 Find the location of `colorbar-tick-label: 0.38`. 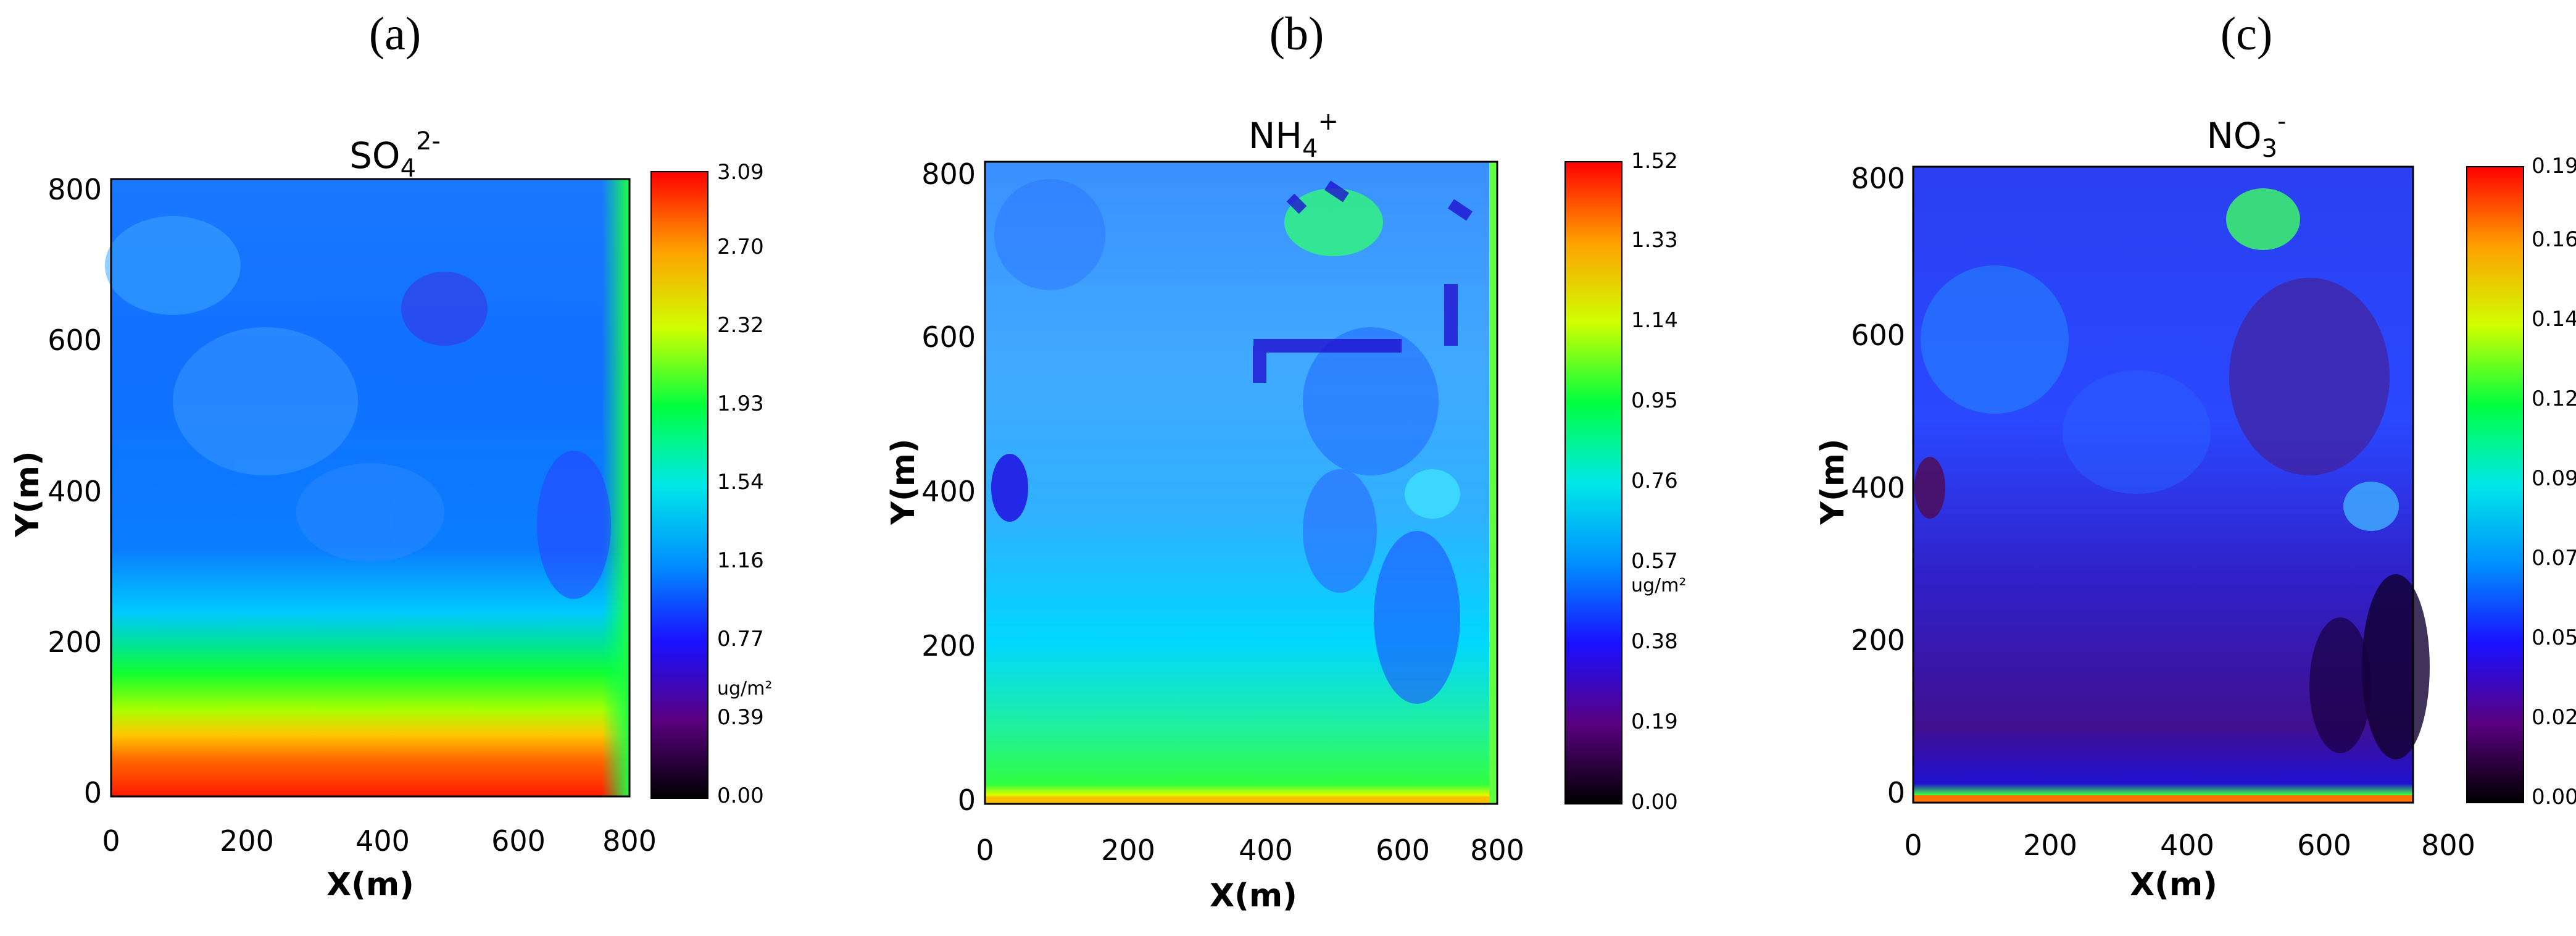

colorbar-tick-label: 0.38 is located at coordinates (1654, 642).